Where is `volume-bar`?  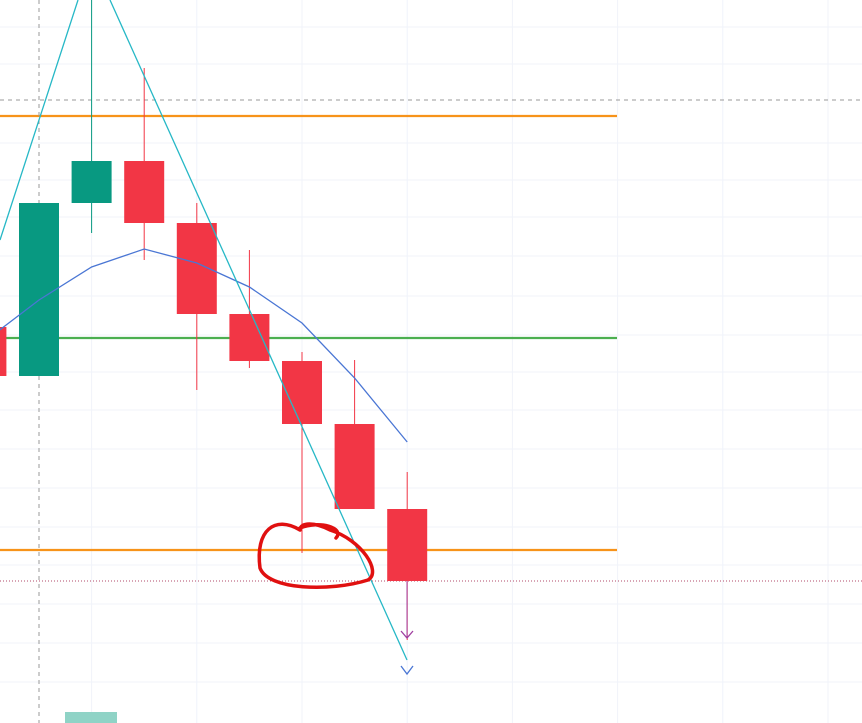 volume-bar is located at coordinates (91, 717).